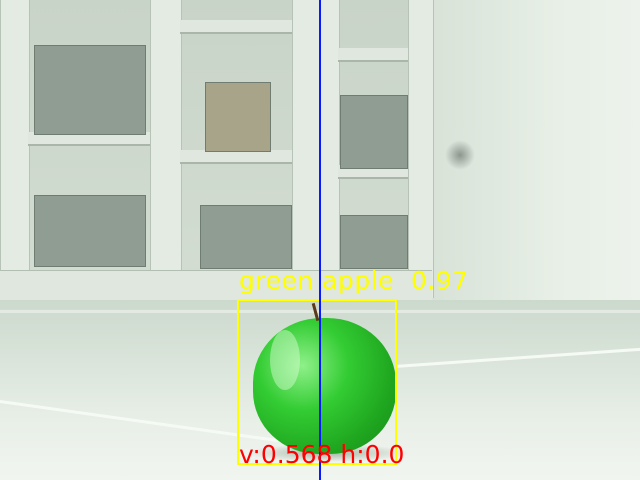 Image resolution: width=640 pixels, height=480 pixels. What do you see at coordinates (296, 454) in the screenshot?
I see `v-value: 0.568` at bounding box center [296, 454].